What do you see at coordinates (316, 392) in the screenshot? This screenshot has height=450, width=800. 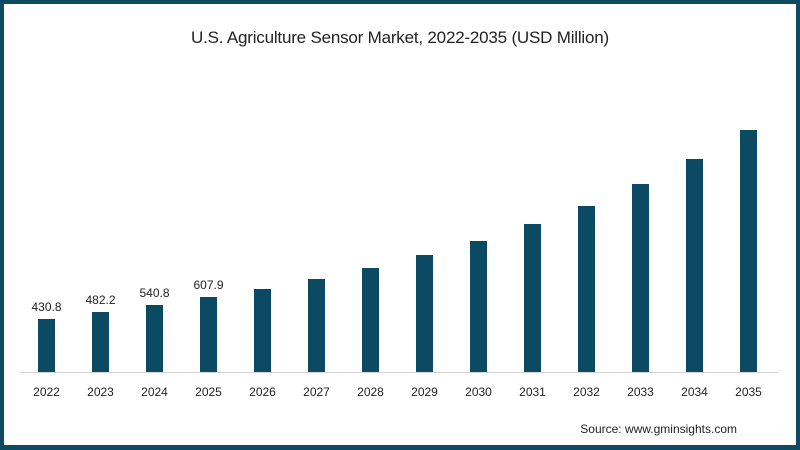 I see `x-tick-label-2027: 2027` at bounding box center [316, 392].